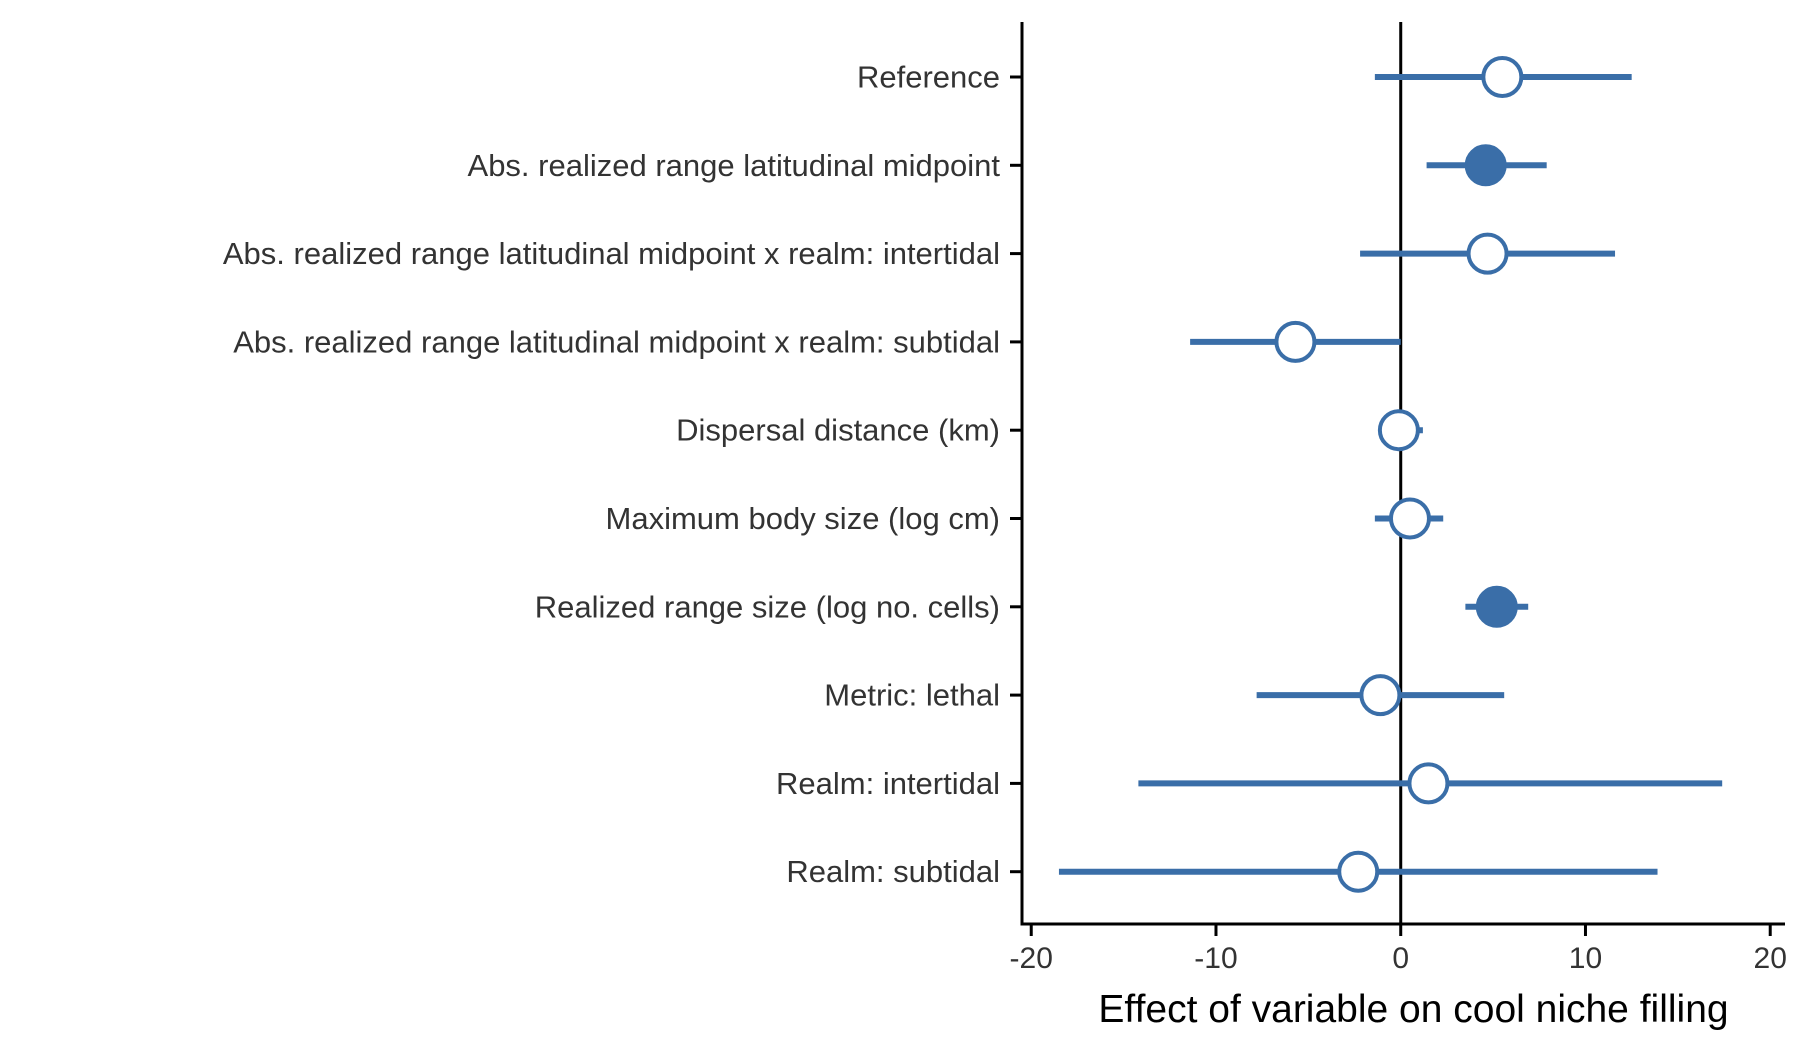  Describe the element at coordinates (734, 165) in the screenshot. I see `row-label: Abs. realized range latitudinal midpoint` at that location.